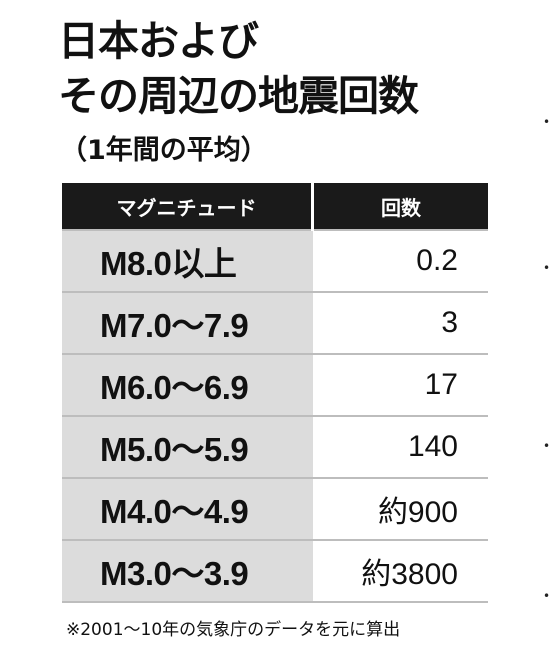  Describe the element at coordinates (400, 206) in the screenshot. I see `header-count: 回数` at that location.